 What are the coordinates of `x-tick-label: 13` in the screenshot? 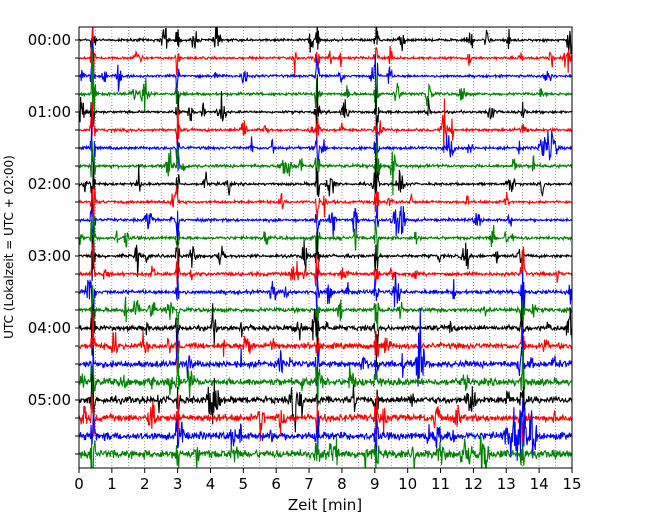 It's located at (506, 484).